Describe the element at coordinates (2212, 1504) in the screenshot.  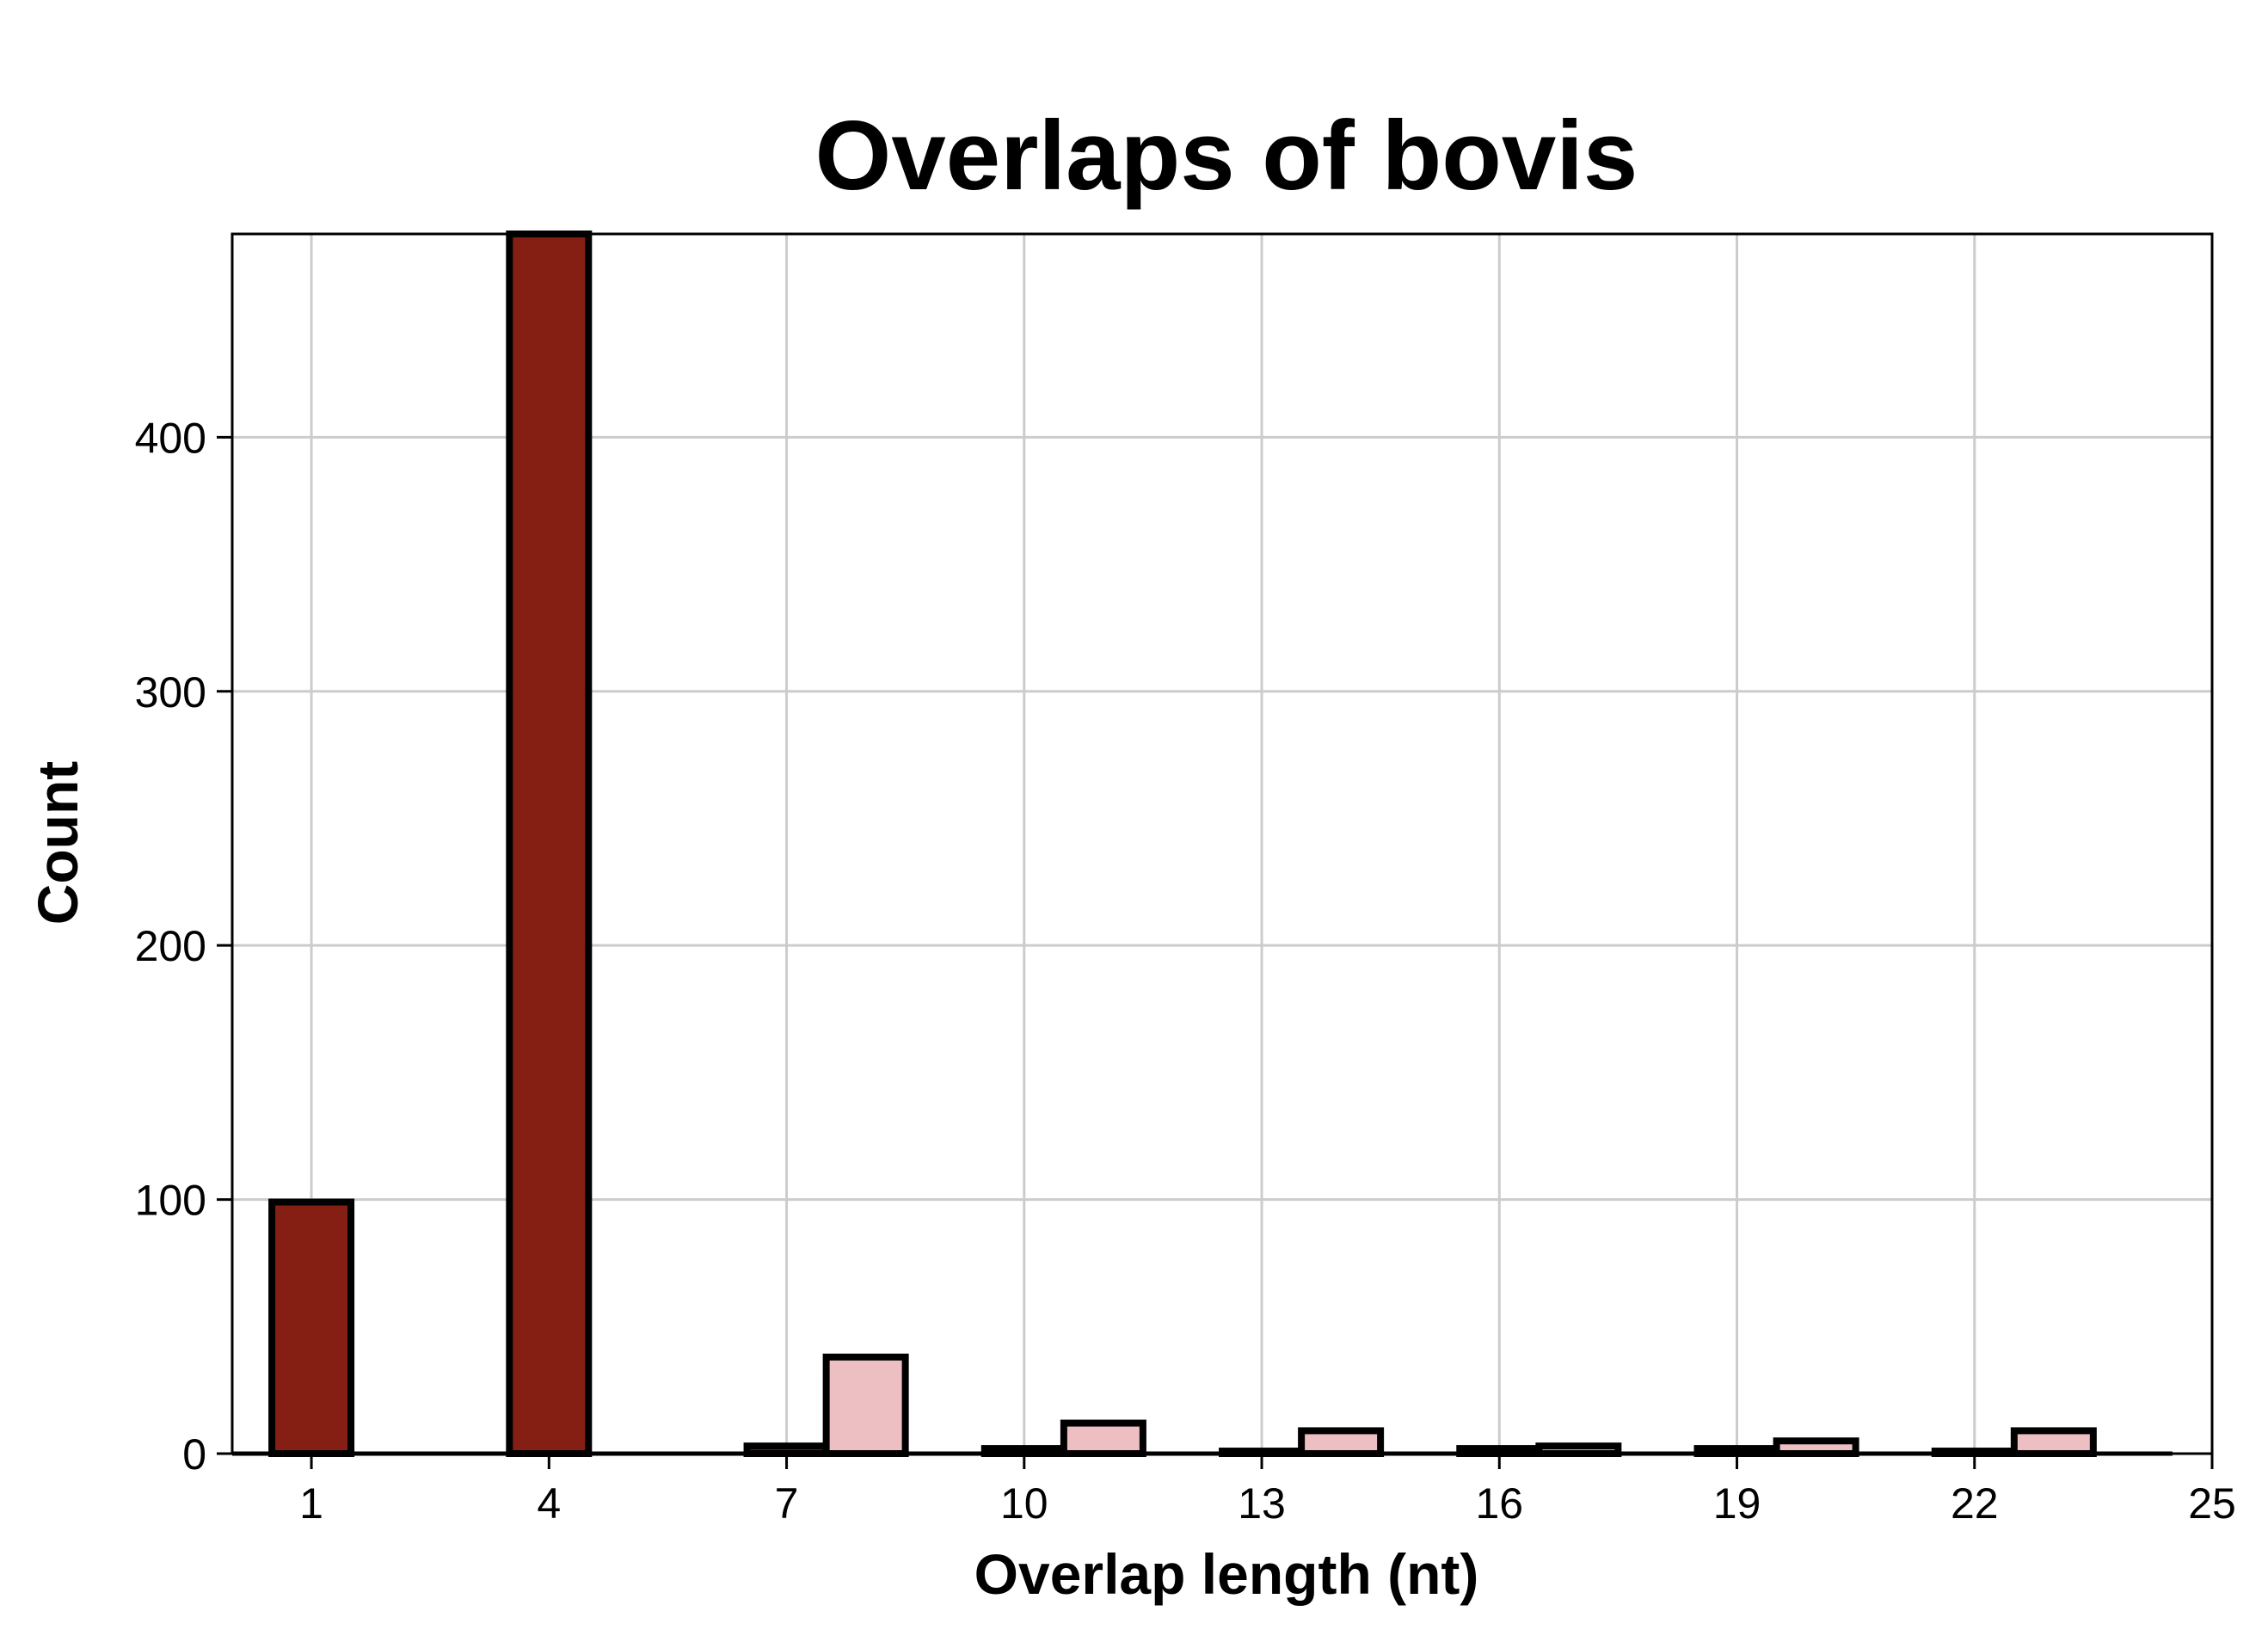
I see `x-tick-label: 25` at that location.